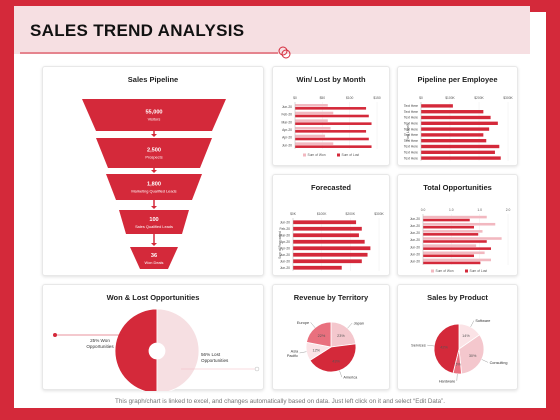 The image size is (560, 420). What do you see at coordinates (136, 349) in the screenshot?
I see `donut-slice` at bounding box center [136, 349].